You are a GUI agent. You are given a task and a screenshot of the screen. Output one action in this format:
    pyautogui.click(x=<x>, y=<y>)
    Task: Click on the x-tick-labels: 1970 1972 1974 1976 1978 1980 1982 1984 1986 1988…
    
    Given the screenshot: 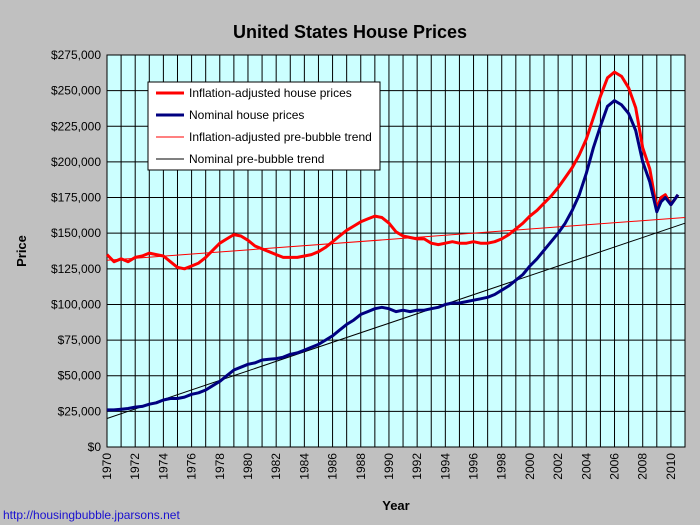 What is the action you would take?
    pyautogui.click(x=389, y=466)
    